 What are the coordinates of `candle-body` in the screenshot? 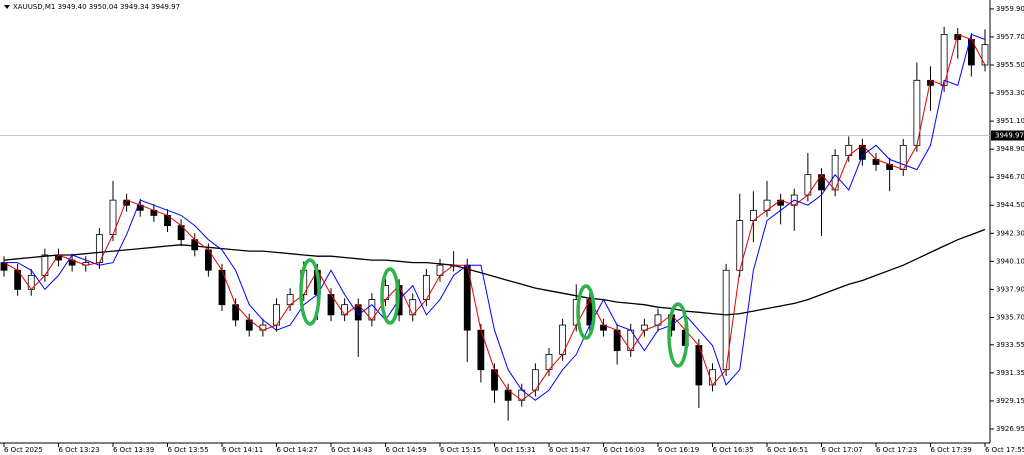 It's located at (985, 55).